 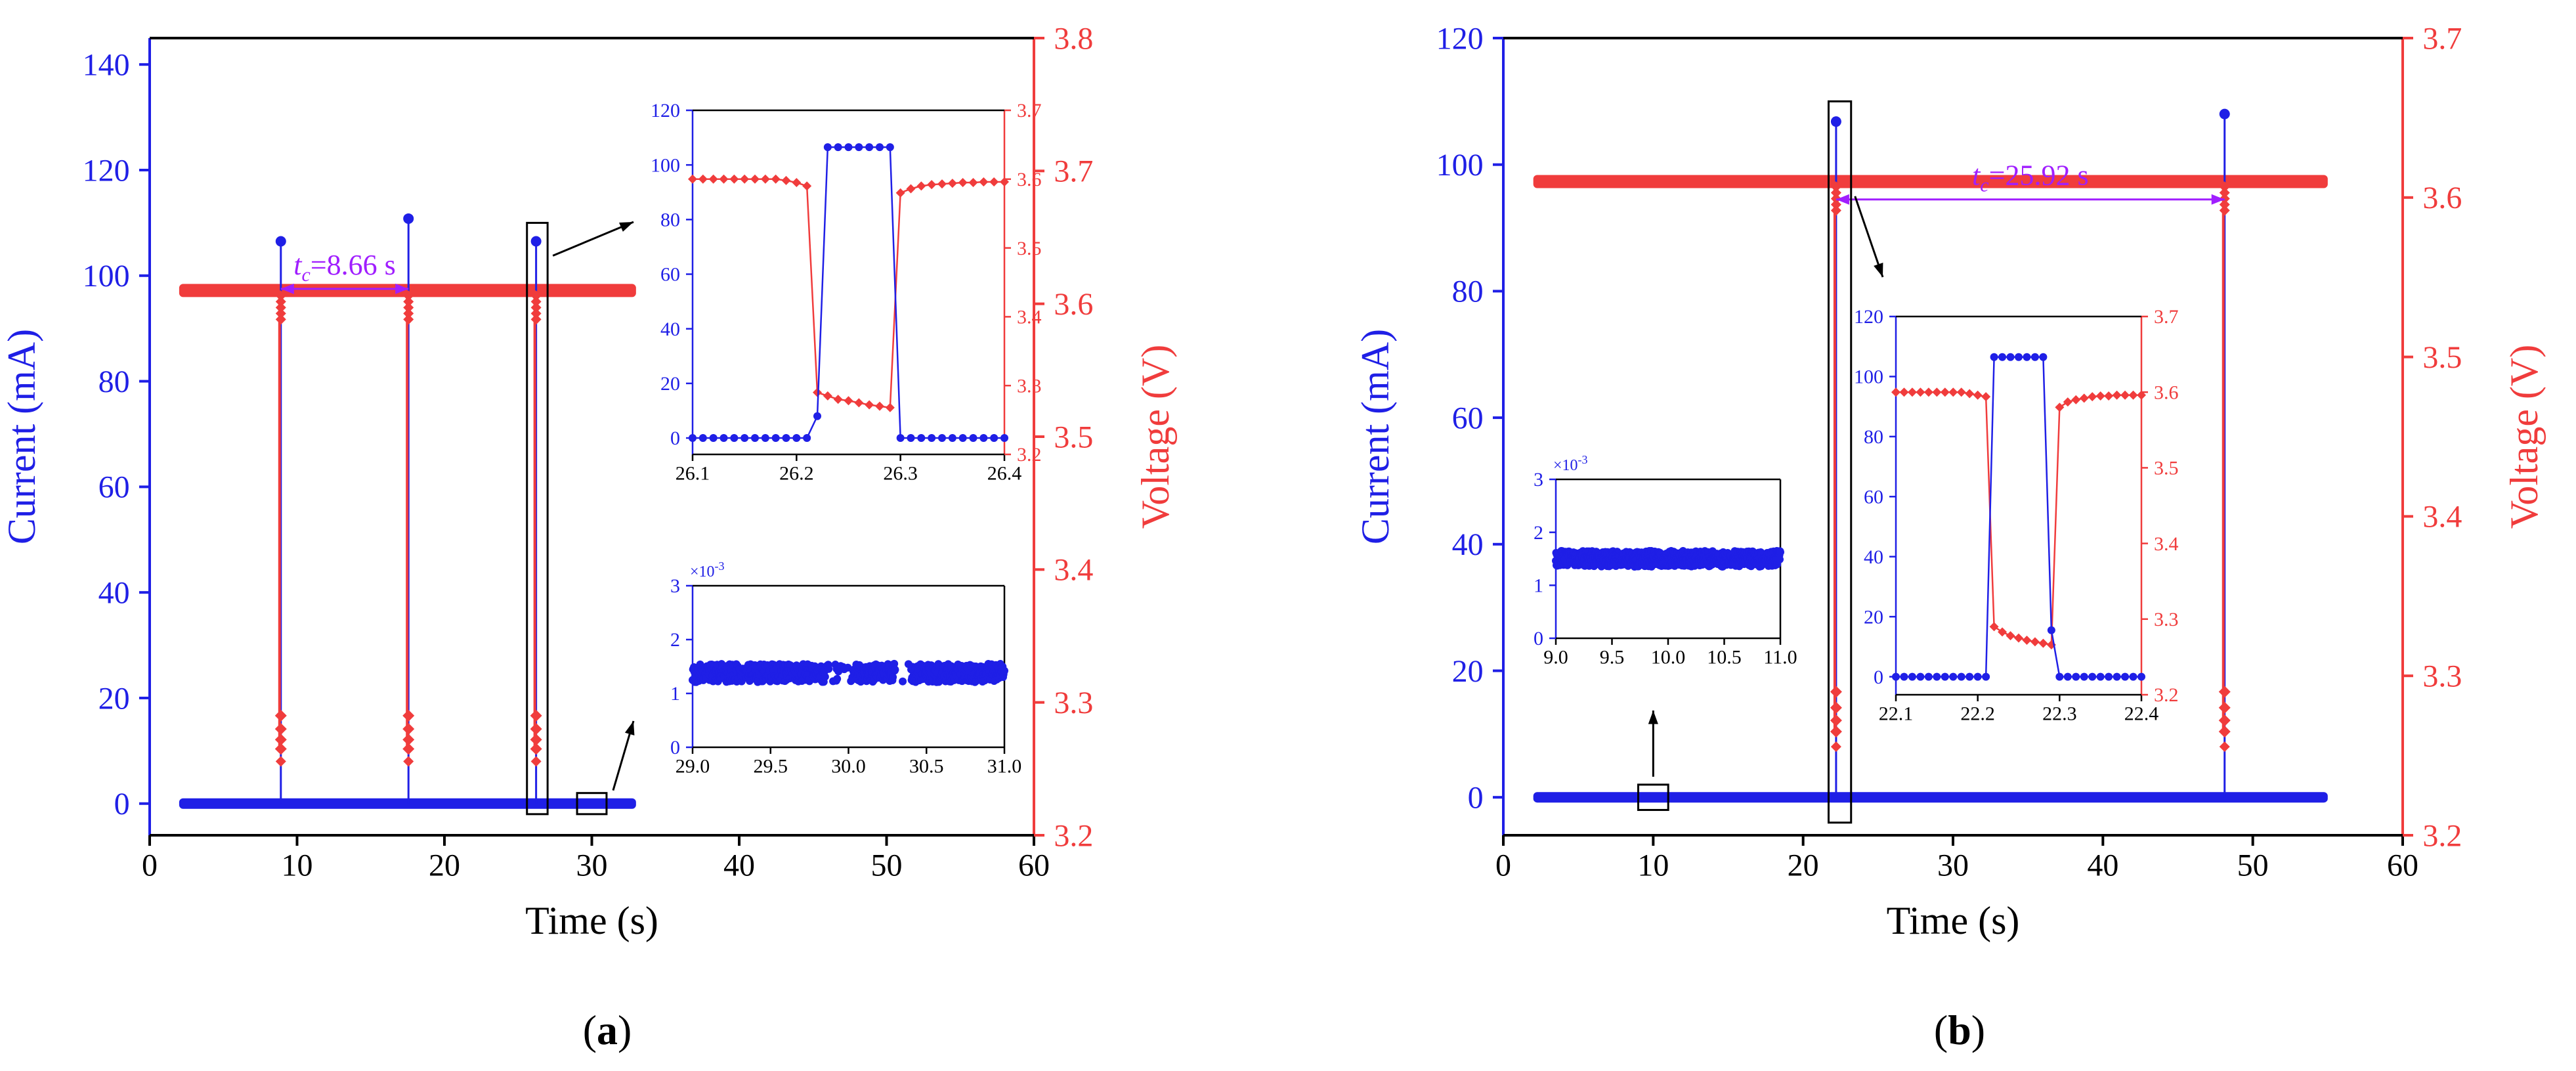 What do you see at coordinates (21, 436) in the screenshot?
I see `y-left-axis-title: Current (mA)` at bounding box center [21, 436].